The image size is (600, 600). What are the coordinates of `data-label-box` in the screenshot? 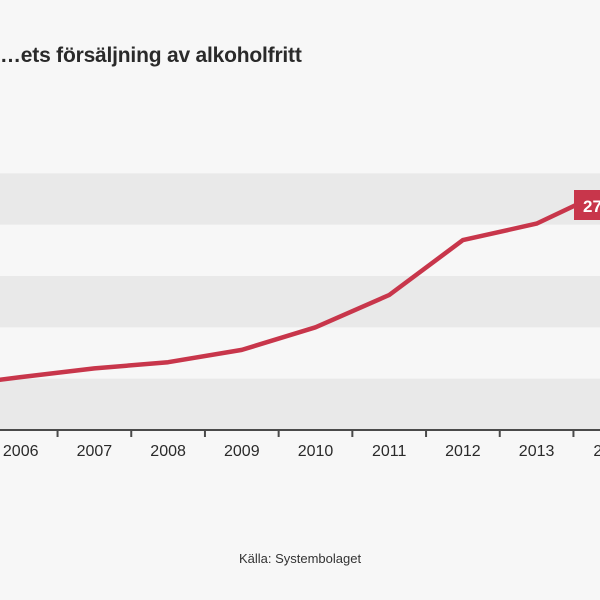 It's located at (587, 205).